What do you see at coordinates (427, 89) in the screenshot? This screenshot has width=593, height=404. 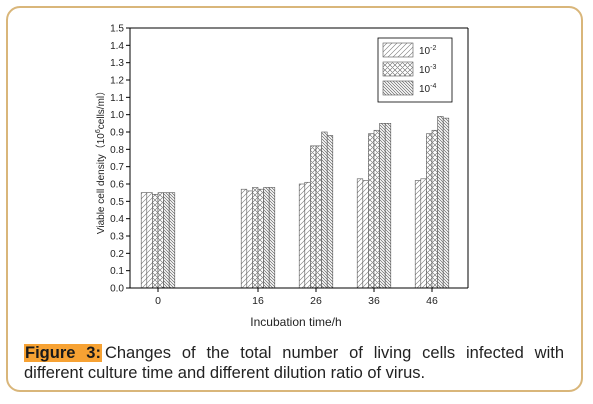 I see `legend-label: 10-4` at bounding box center [427, 89].